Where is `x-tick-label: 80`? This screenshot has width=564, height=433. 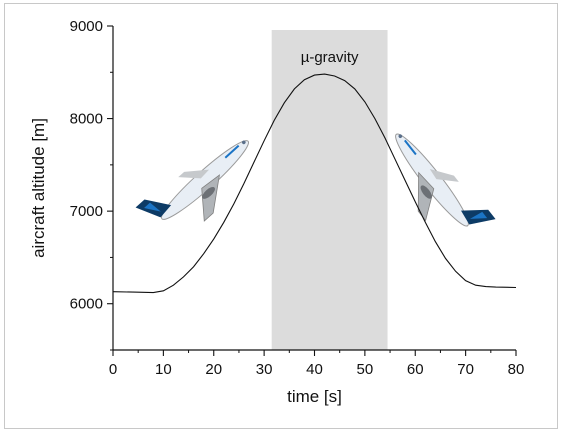 x-tick-label: 80 is located at coordinates (516, 369).